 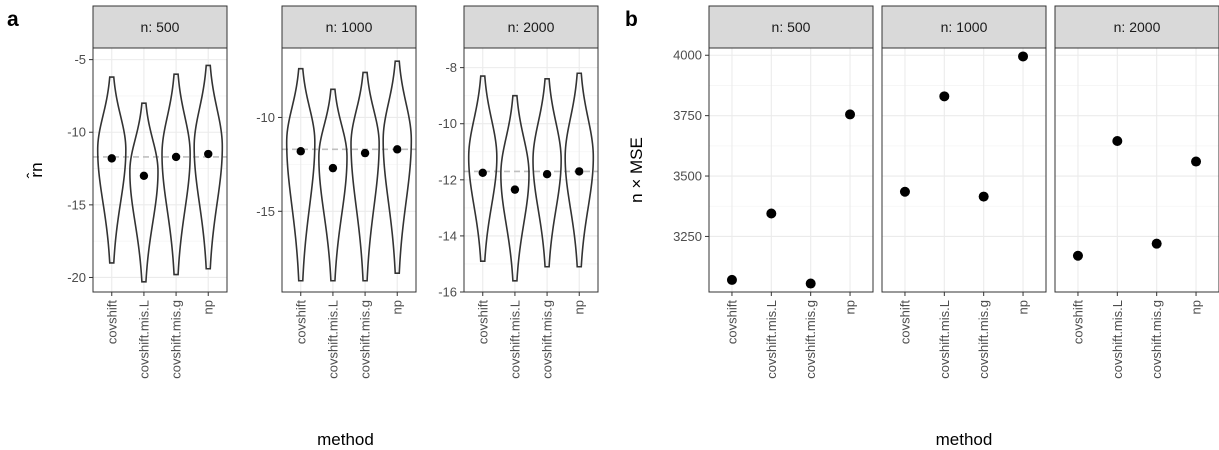 What do you see at coordinates (13, 19) in the screenshot?
I see `panel-a-letter: a` at bounding box center [13, 19].